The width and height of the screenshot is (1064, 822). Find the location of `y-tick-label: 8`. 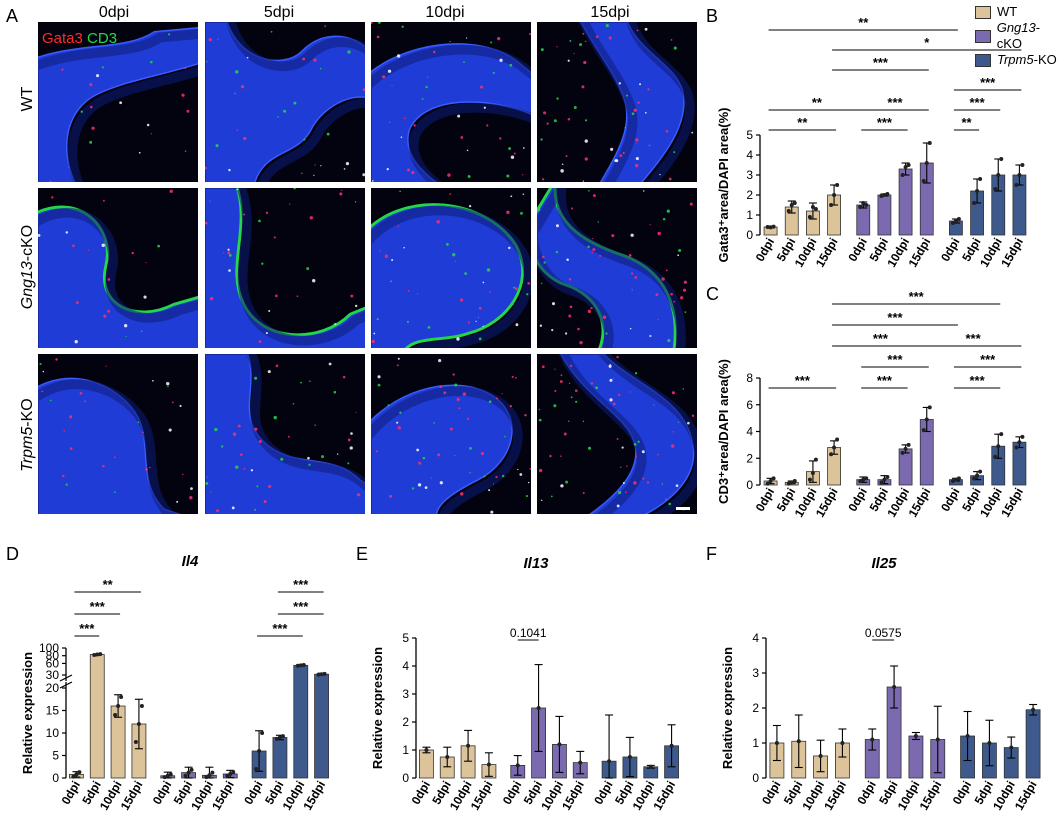

y-tick-label: 8 is located at coordinates (749, 378).